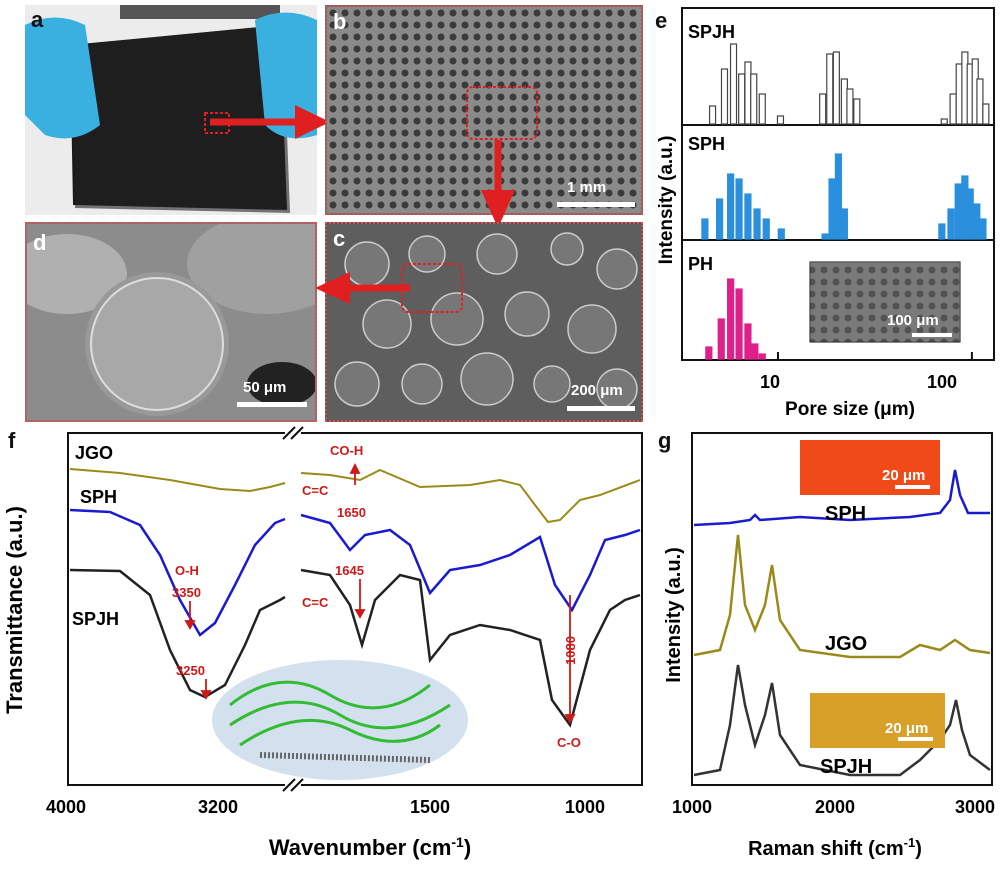 Image resolution: width=1000 pixels, height=870 pixels. Describe the element at coordinates (430, 807) in the screenshot. I see `x-tick-1500: 1500` at that location.